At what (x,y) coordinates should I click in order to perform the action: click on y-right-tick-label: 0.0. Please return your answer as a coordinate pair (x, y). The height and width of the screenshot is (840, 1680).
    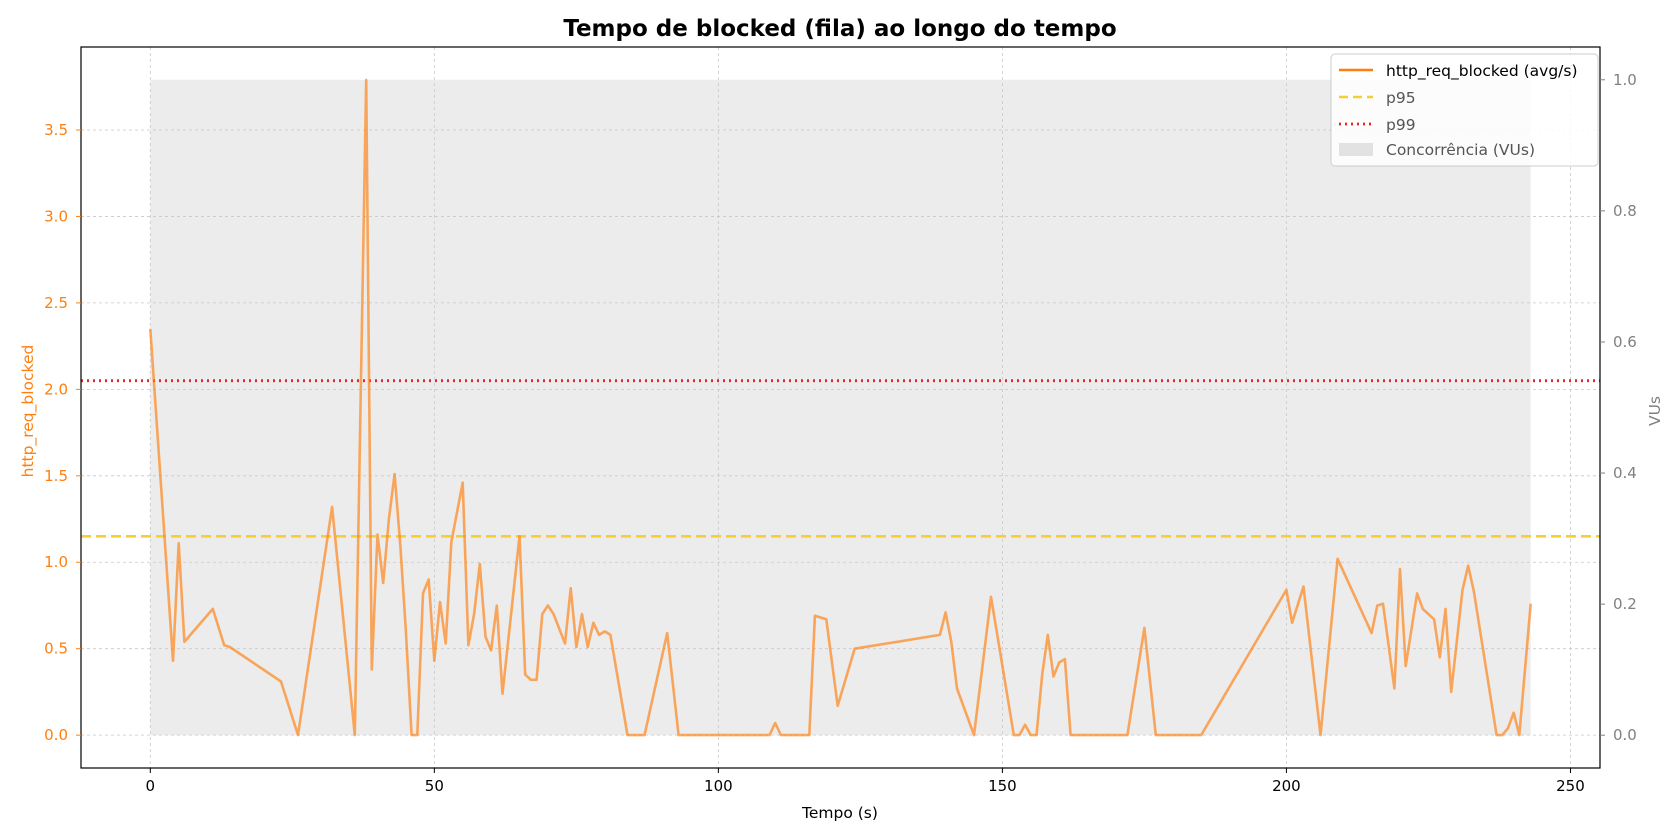
    Looking at the image, I should click on (1625, 735).